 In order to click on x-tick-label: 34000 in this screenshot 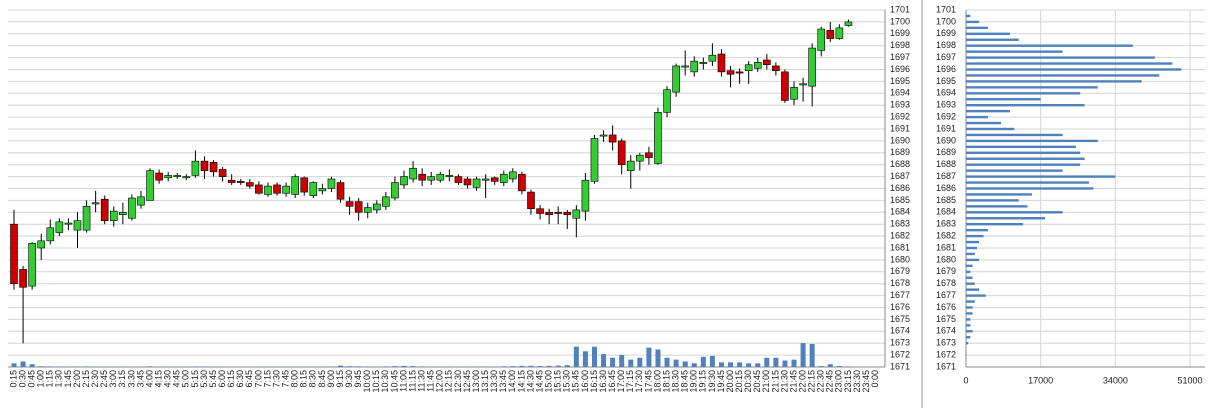, I will do `click(1115, 380)`.